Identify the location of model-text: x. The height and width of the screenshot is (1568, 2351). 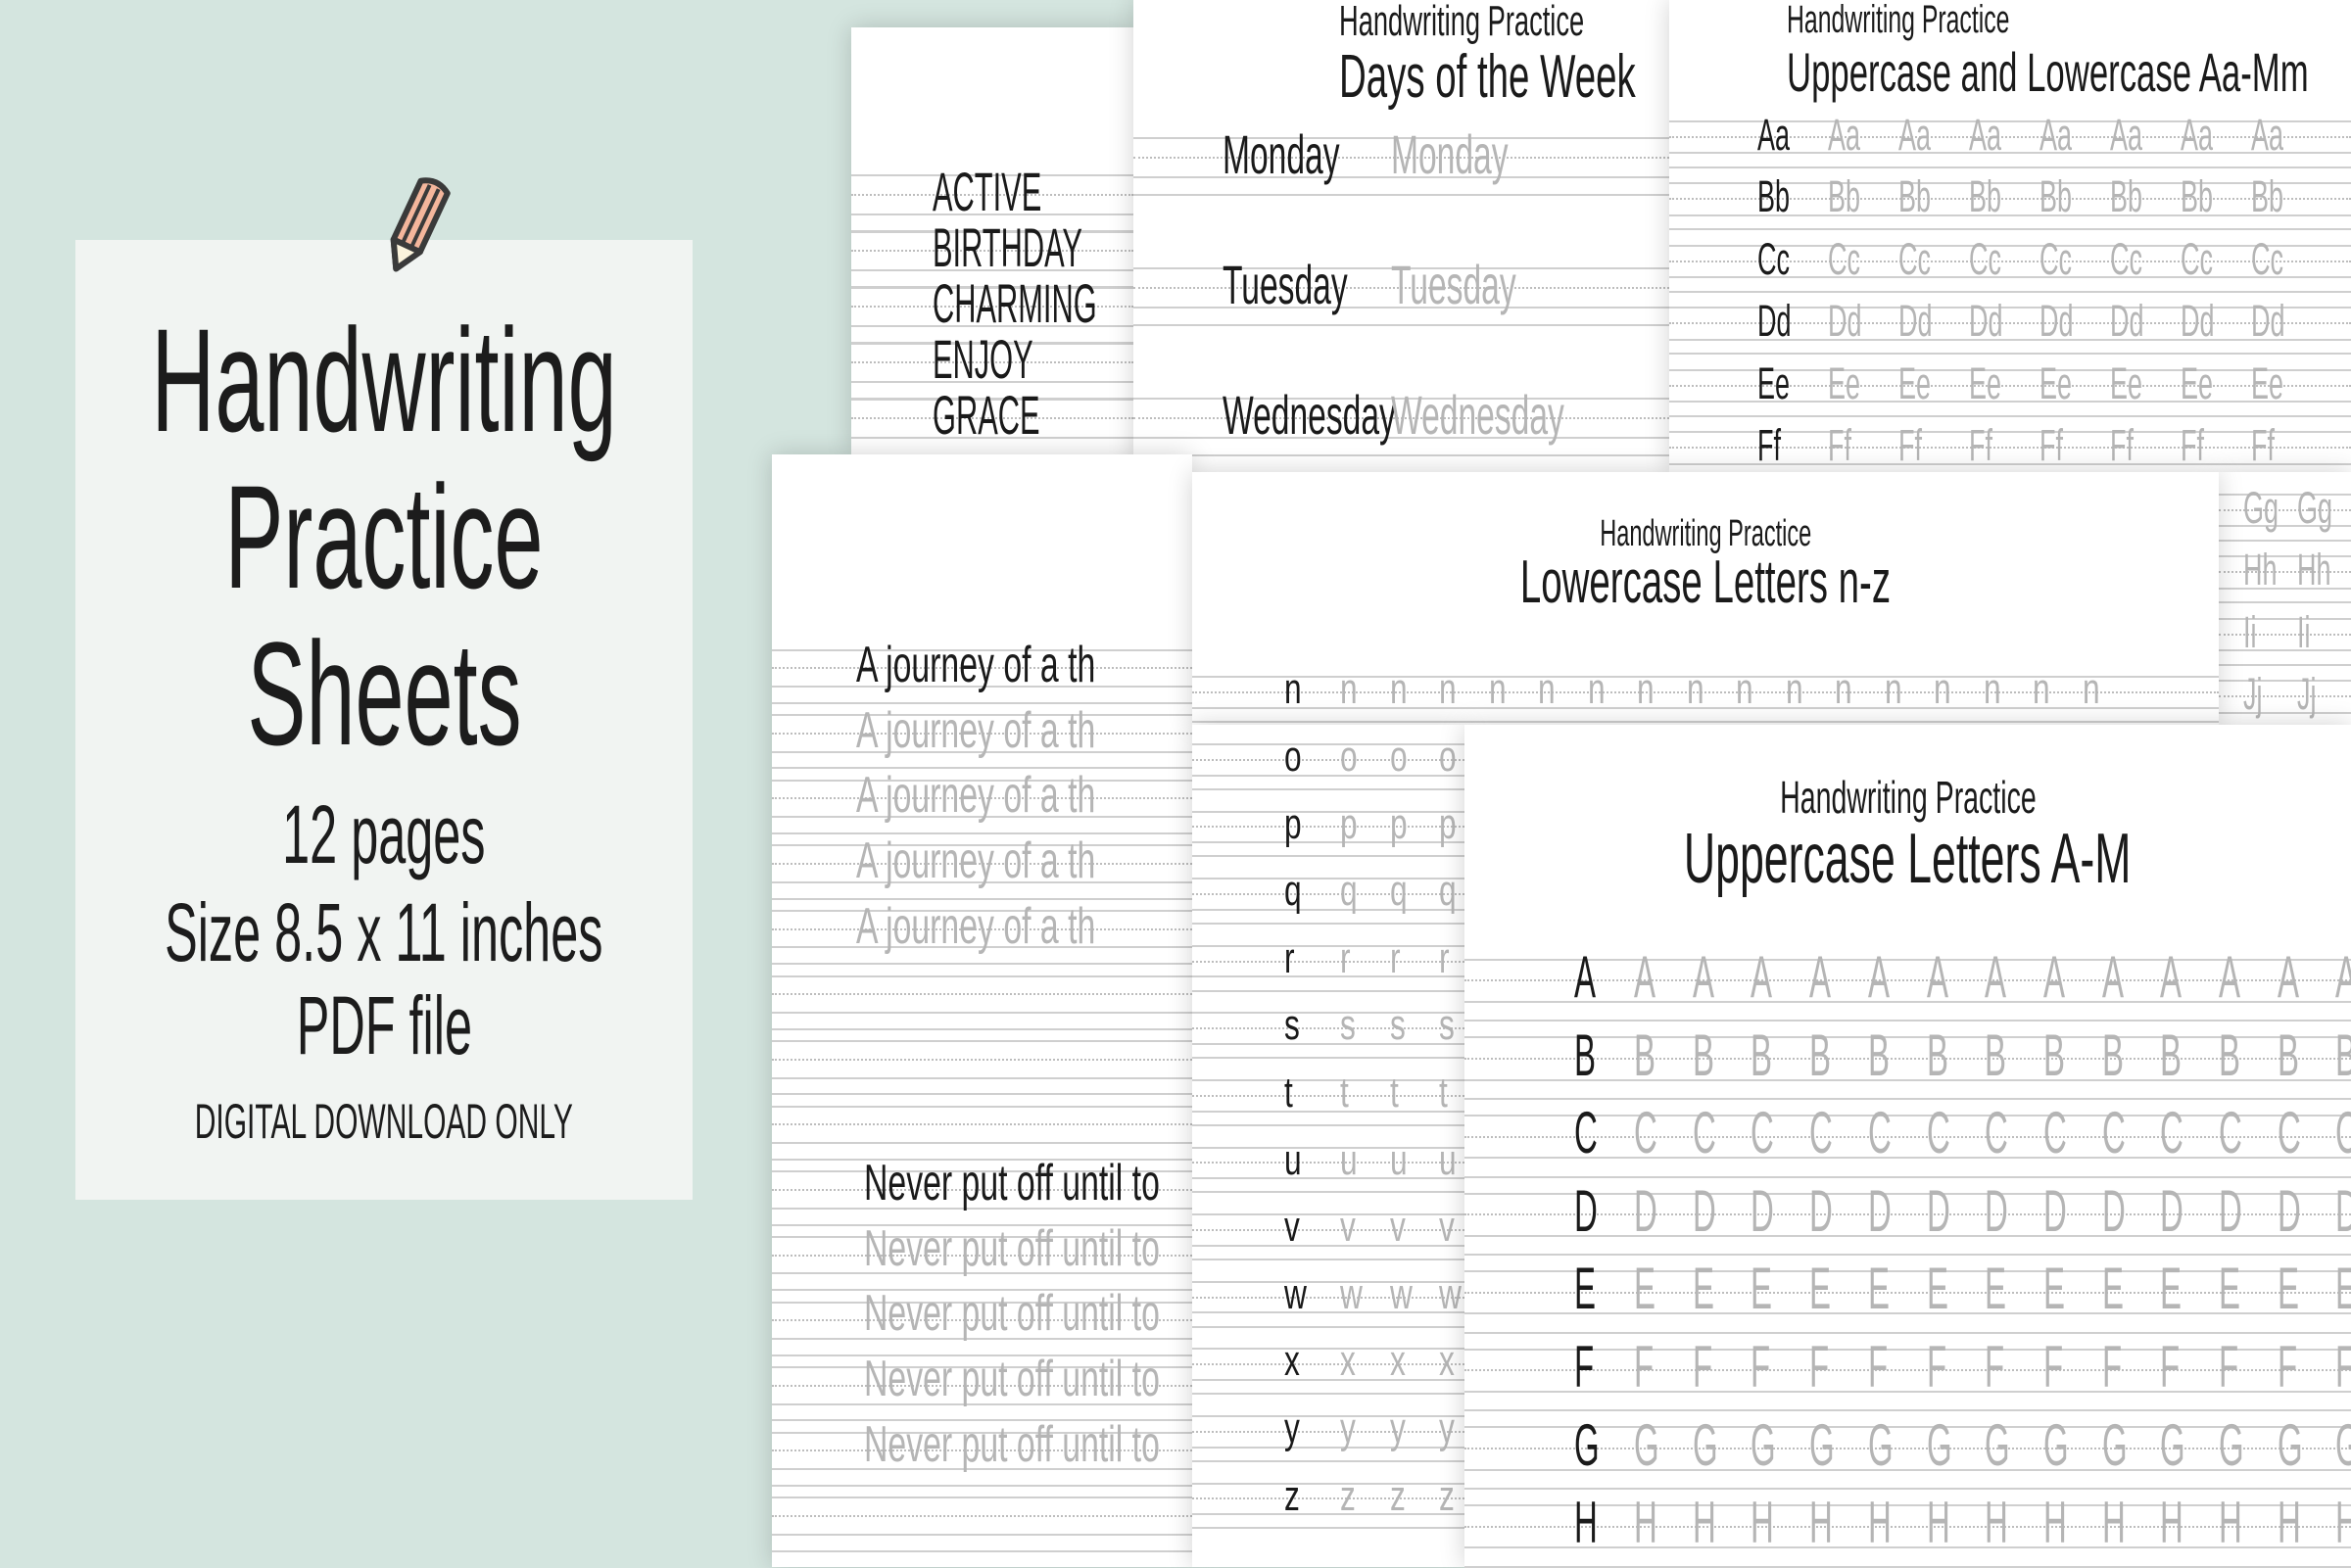
(1292, 1361).